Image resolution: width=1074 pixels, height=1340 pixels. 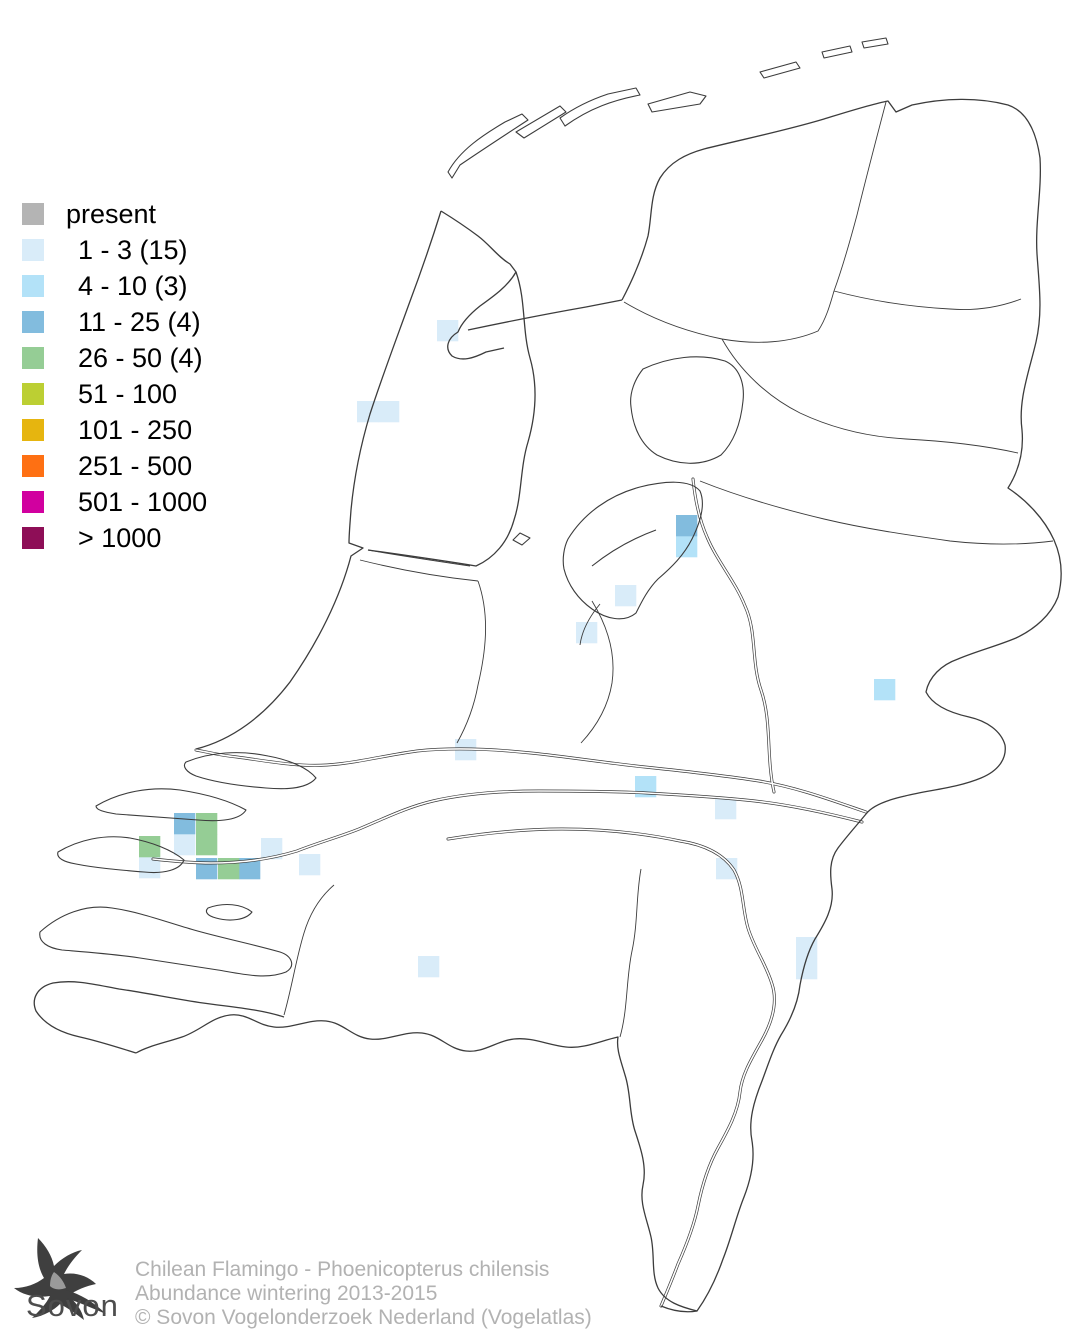 I want to click on legend-label: 4 - 10 (3), so click(x=133, y=285).